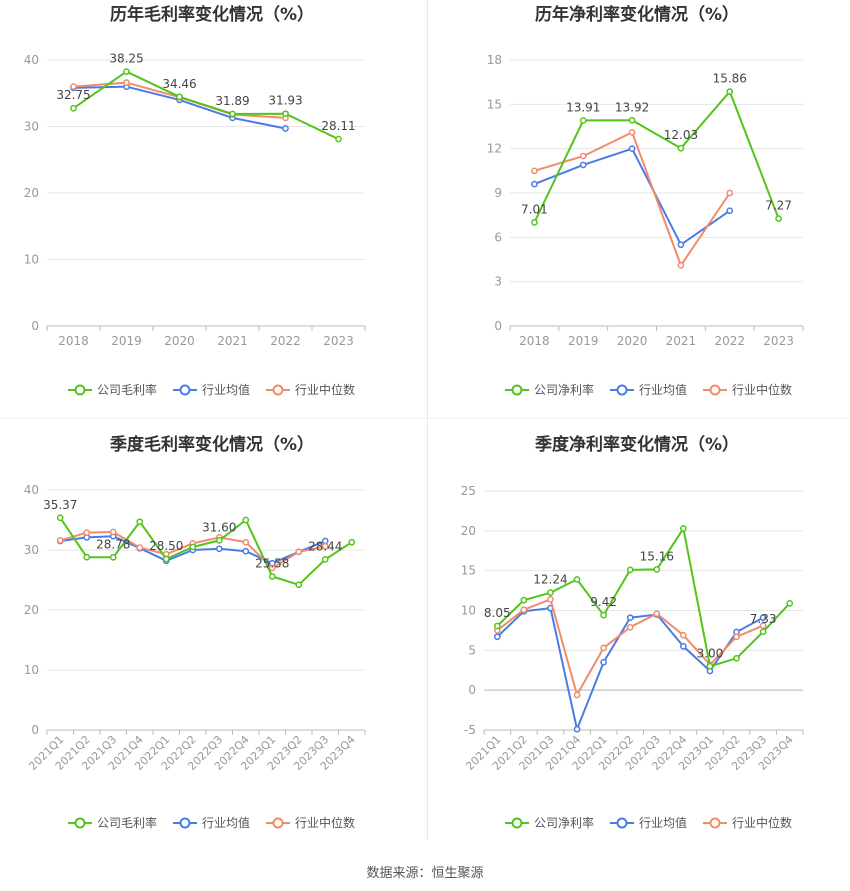 This screenshot has width=850, height=891. Describe the element at coordinates (494, 60) in the screenshot. I see `y-tick-label: 18` at that location.